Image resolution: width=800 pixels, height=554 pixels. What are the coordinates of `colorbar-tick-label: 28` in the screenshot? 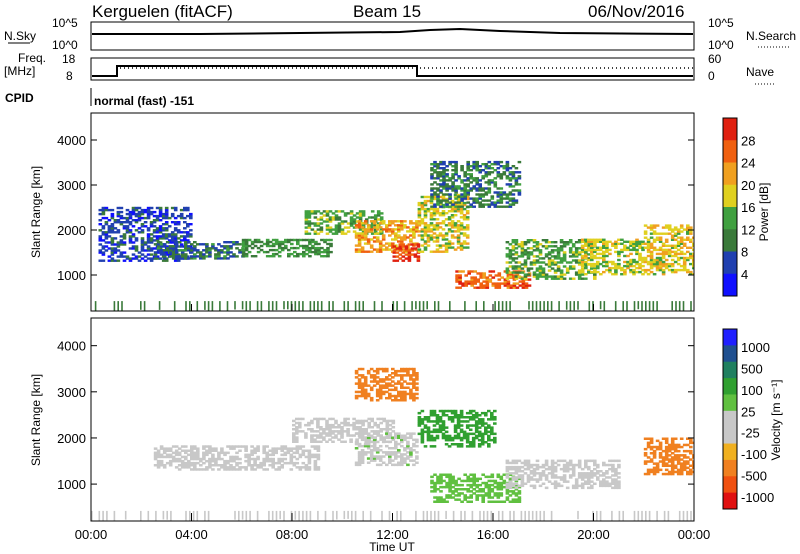 It's located at (748, 140).